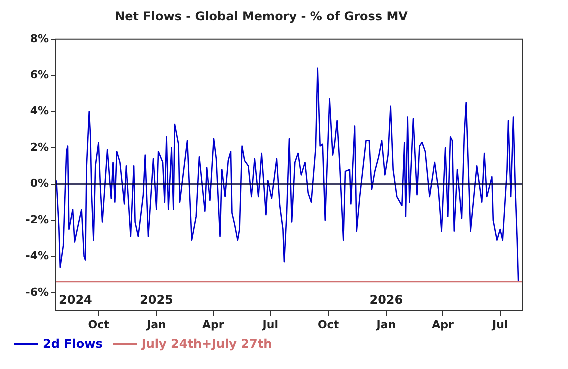  I want to click on y-tick-label: -2%, so click(37, 219).